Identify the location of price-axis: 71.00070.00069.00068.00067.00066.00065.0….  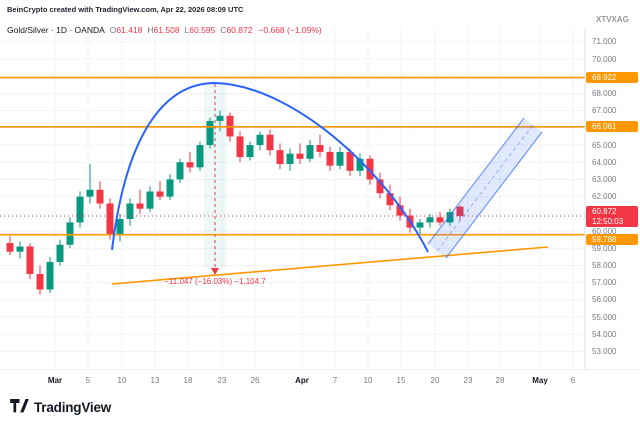
(612, 185).